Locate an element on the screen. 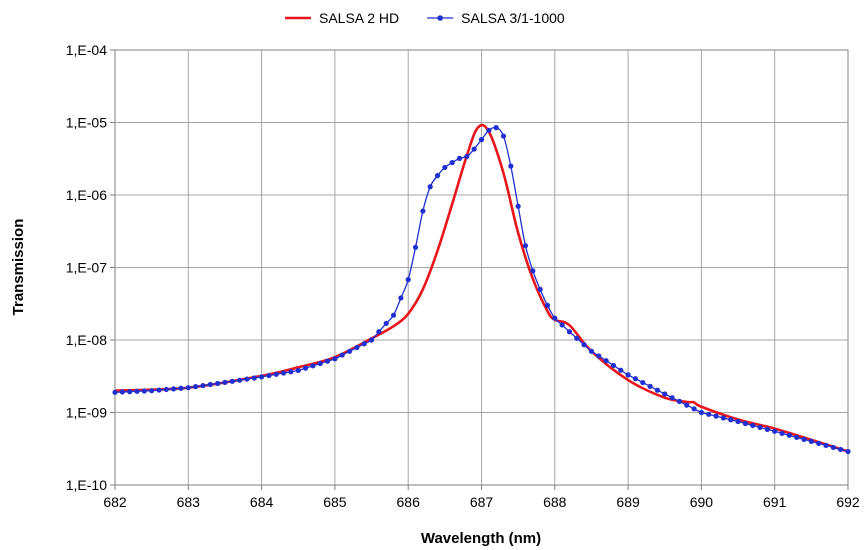 The width and height of the screenshot is (865, 550). legend: SALSA 2 HD SALSA 3/1-1000 is located at coordinates (425, 18).